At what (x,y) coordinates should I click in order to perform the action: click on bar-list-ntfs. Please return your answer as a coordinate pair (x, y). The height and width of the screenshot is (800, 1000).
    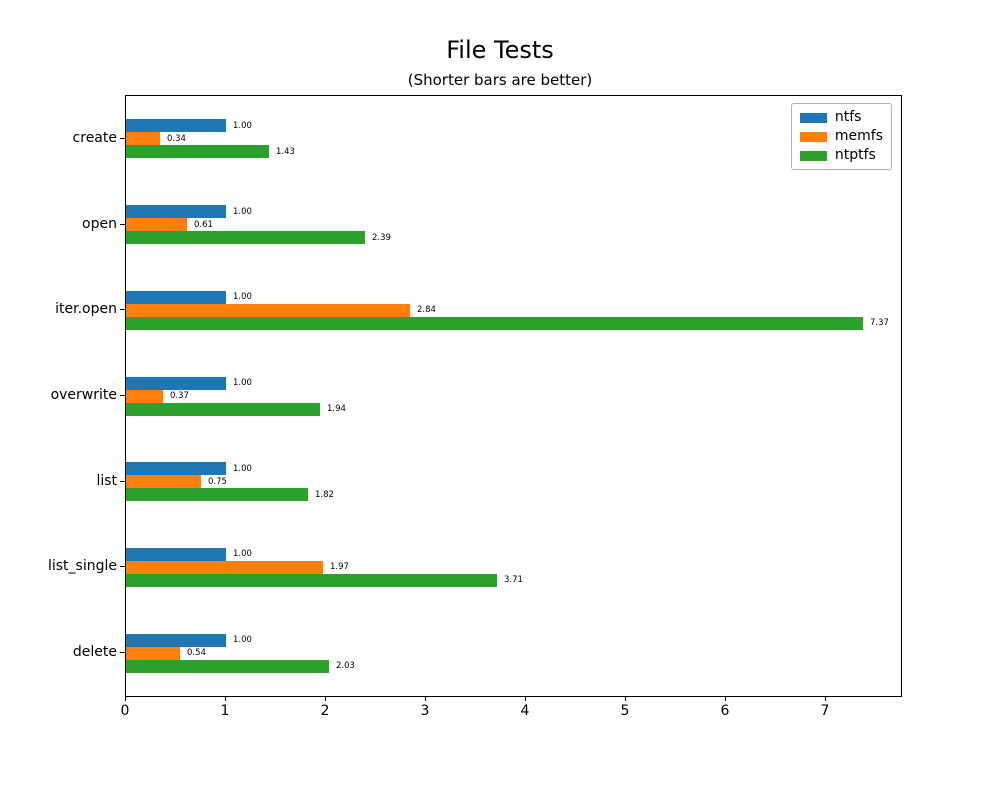
    Looking at the image, I should click on (176, 469).